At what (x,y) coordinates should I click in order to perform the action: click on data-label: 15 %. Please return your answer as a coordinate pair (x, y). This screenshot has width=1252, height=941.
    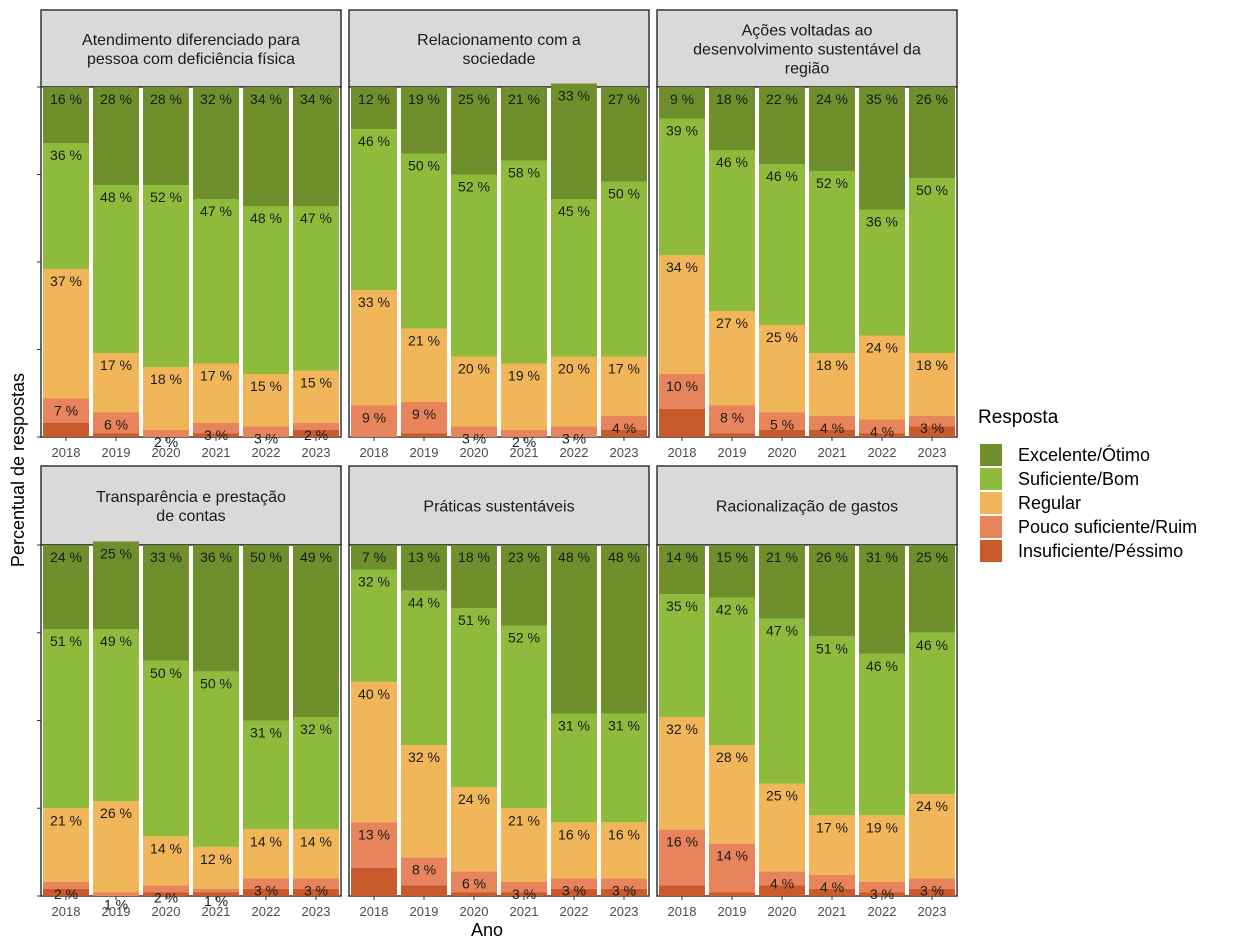
    Looking at the image, I should click on (732, 557).